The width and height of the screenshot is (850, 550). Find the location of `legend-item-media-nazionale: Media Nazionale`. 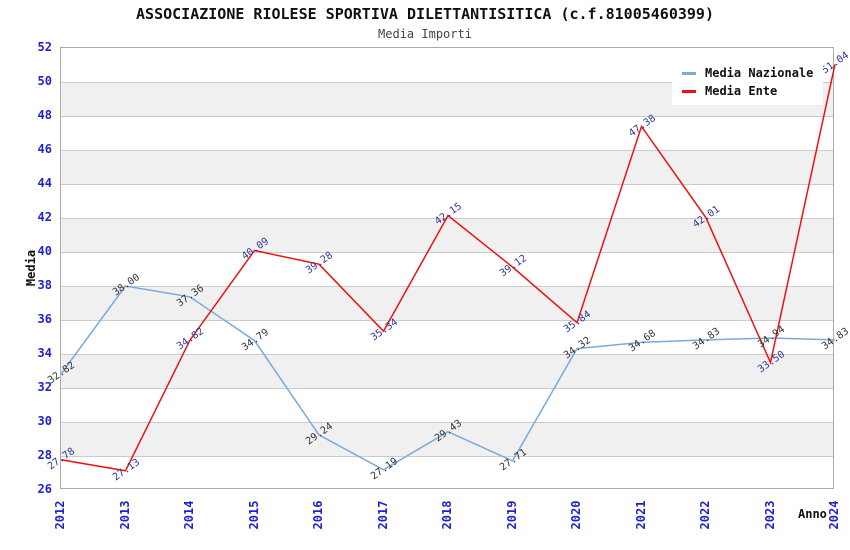

legend-item-media-nazionale: Media Nazionale is located at coordinates (747, 73).